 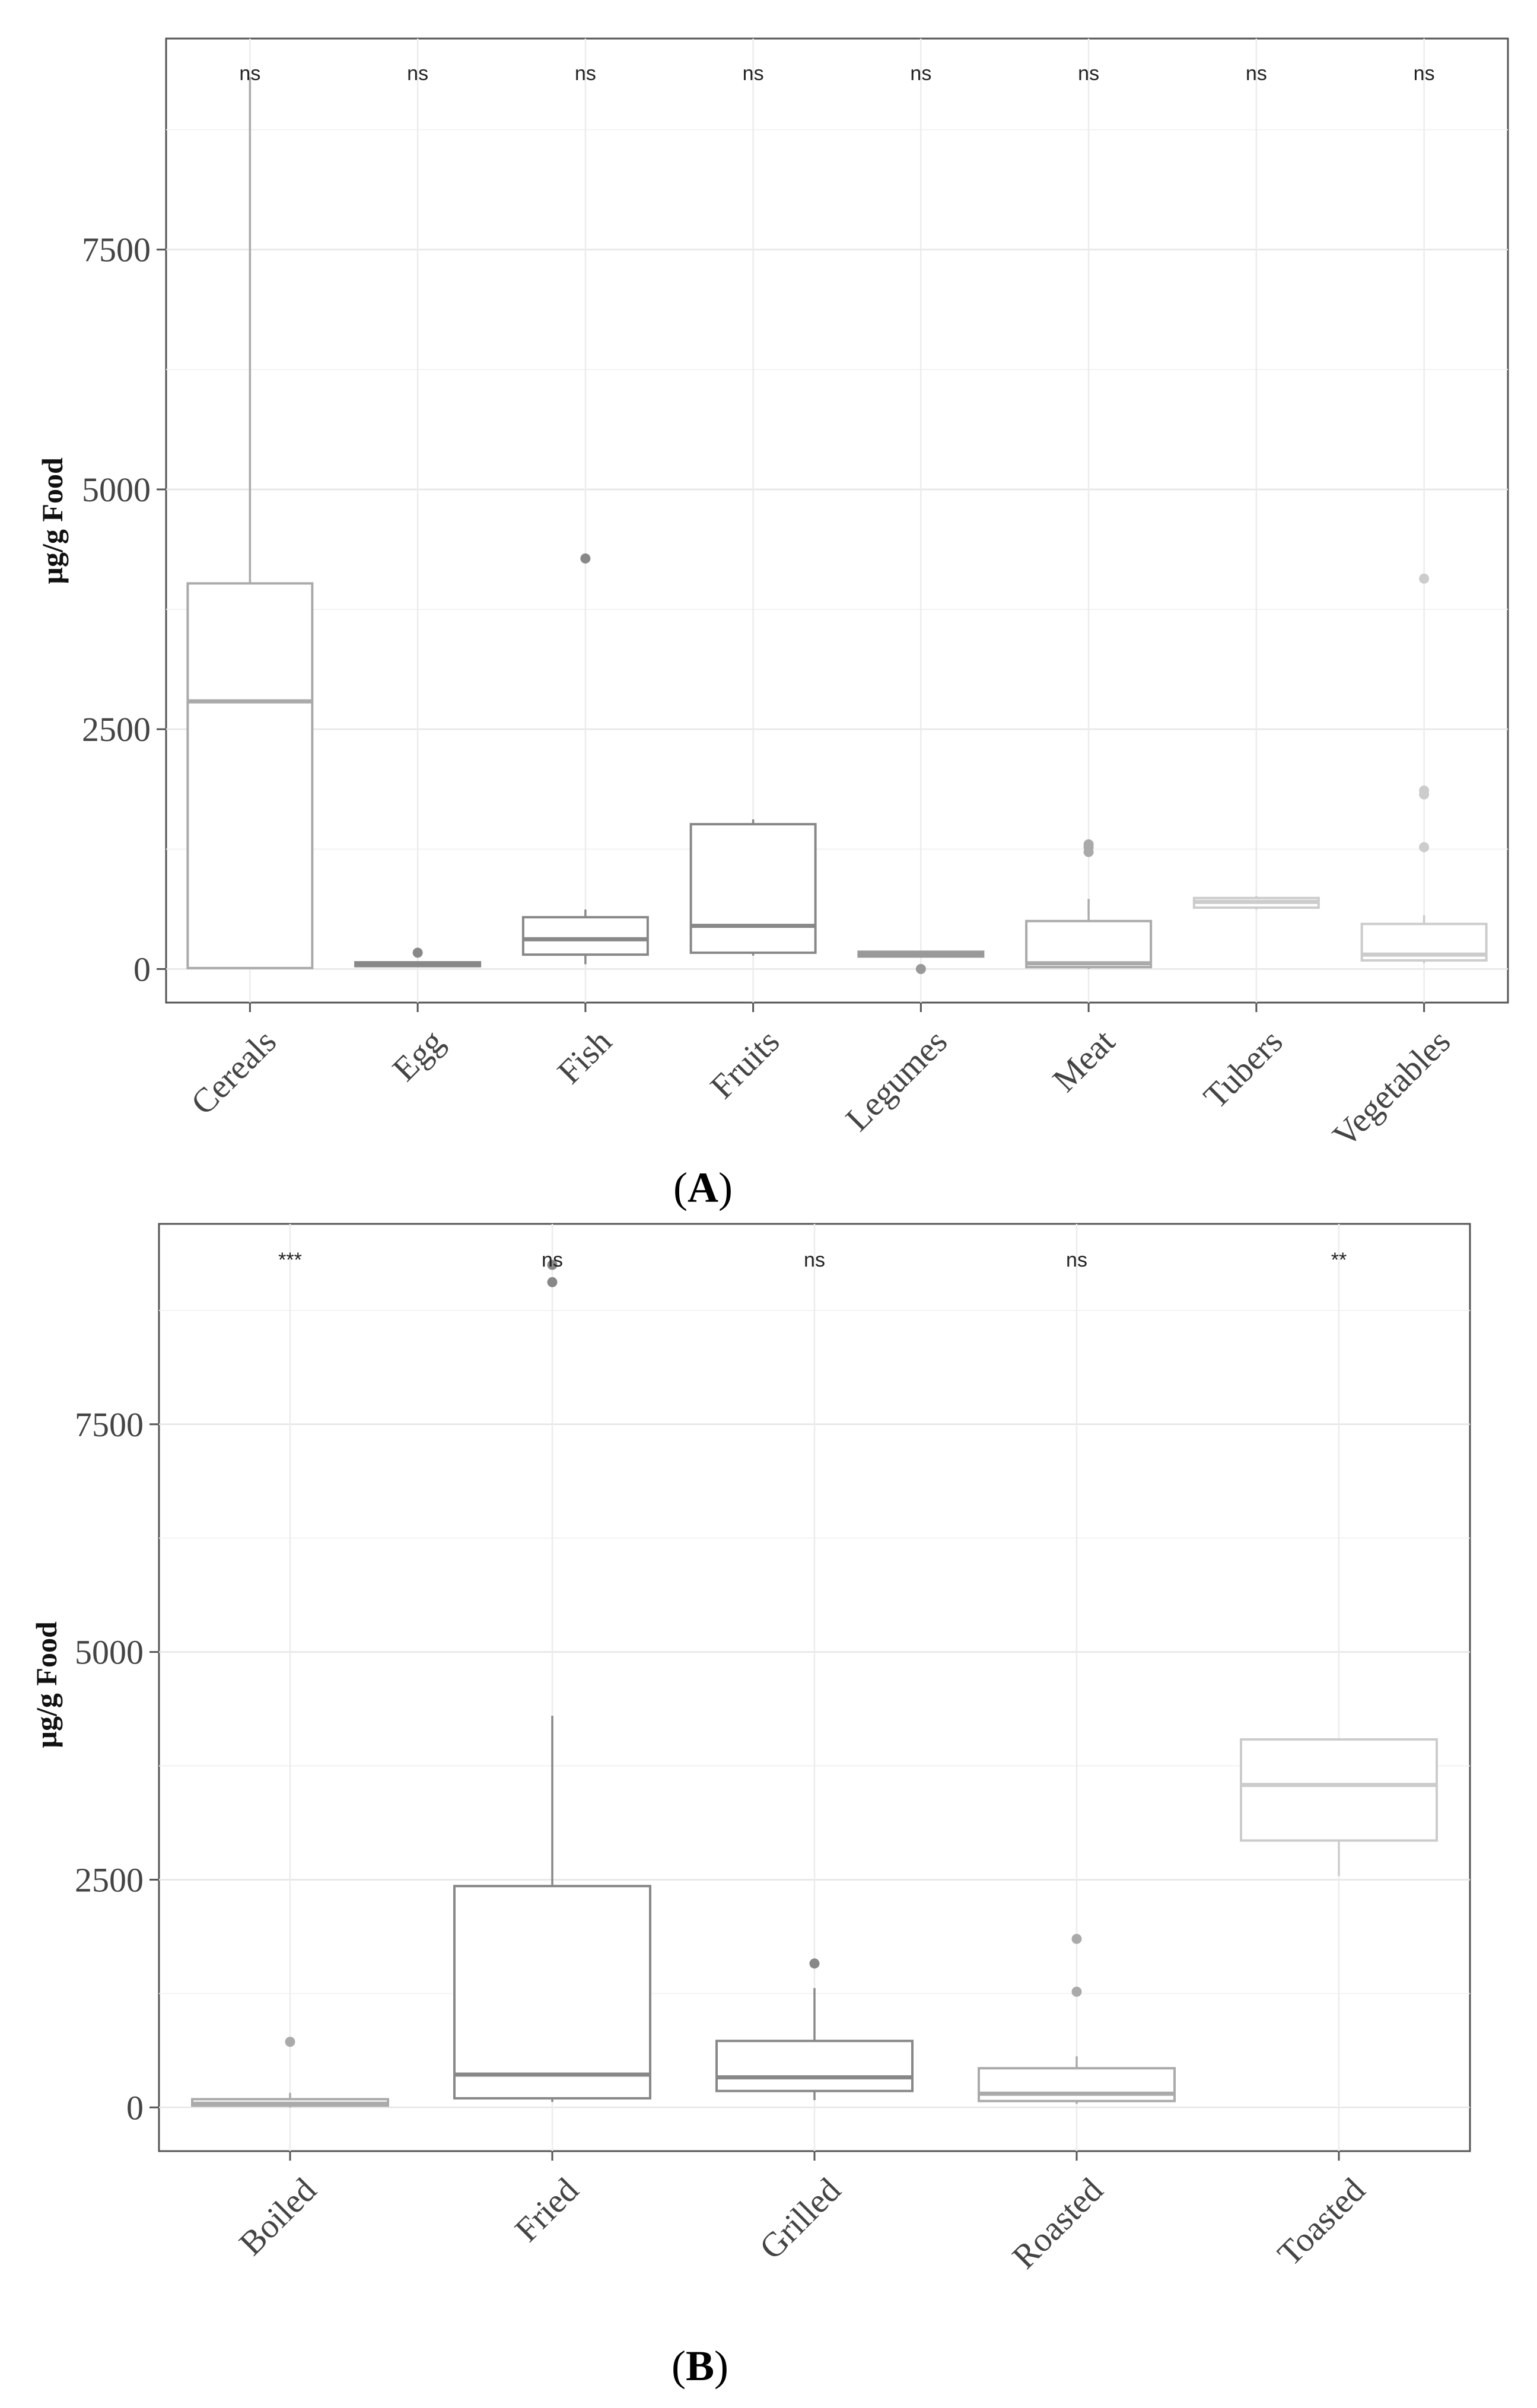 I want to click on significance-label-toasted: **, so click(x=1339, y=1260).